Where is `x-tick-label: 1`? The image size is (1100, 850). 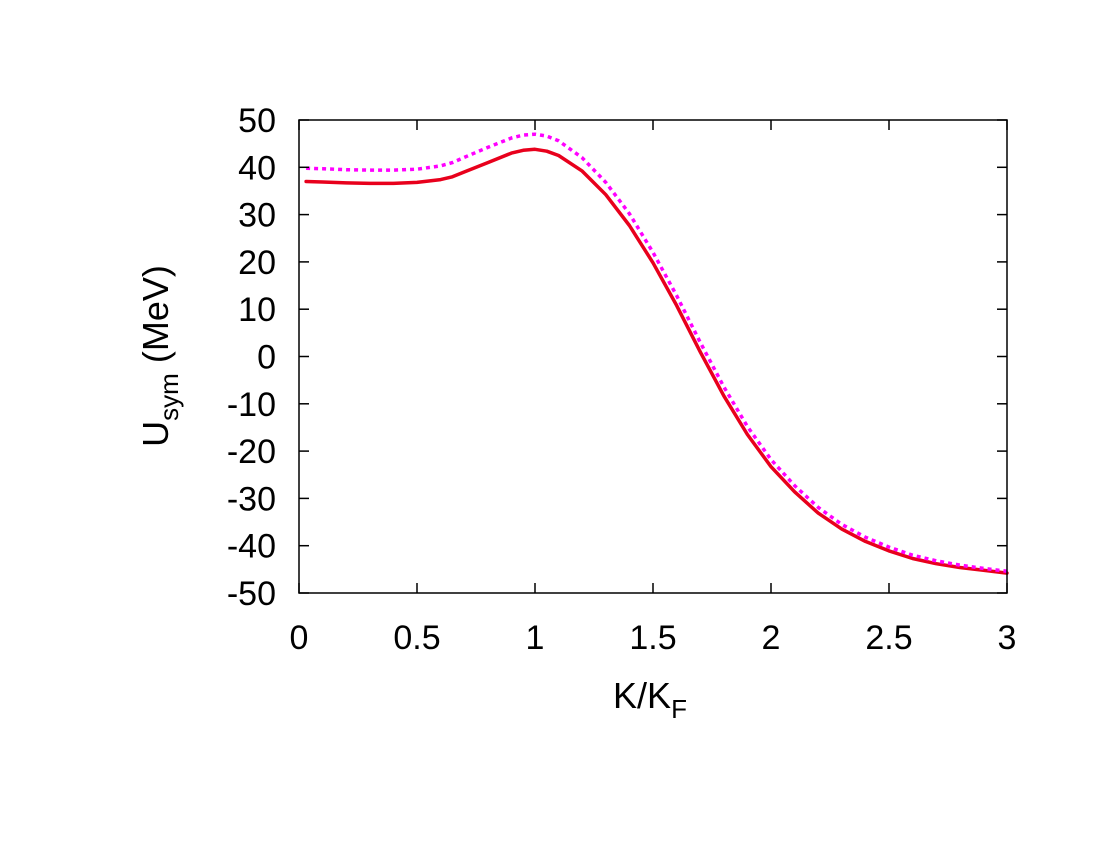 x-tick-label: 1 is located at coordinates (535, 638).